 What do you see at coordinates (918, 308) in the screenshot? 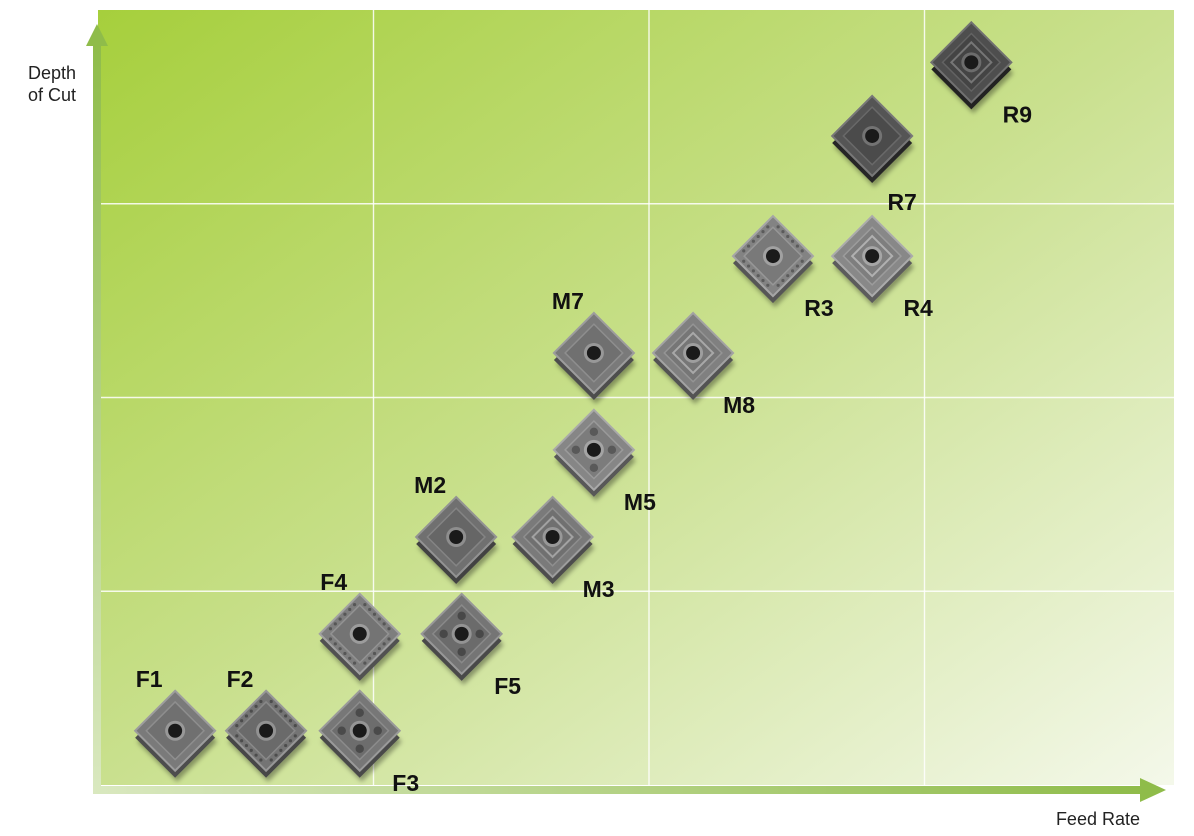
I see `point-label: R4` at bounding box center [918, 308].